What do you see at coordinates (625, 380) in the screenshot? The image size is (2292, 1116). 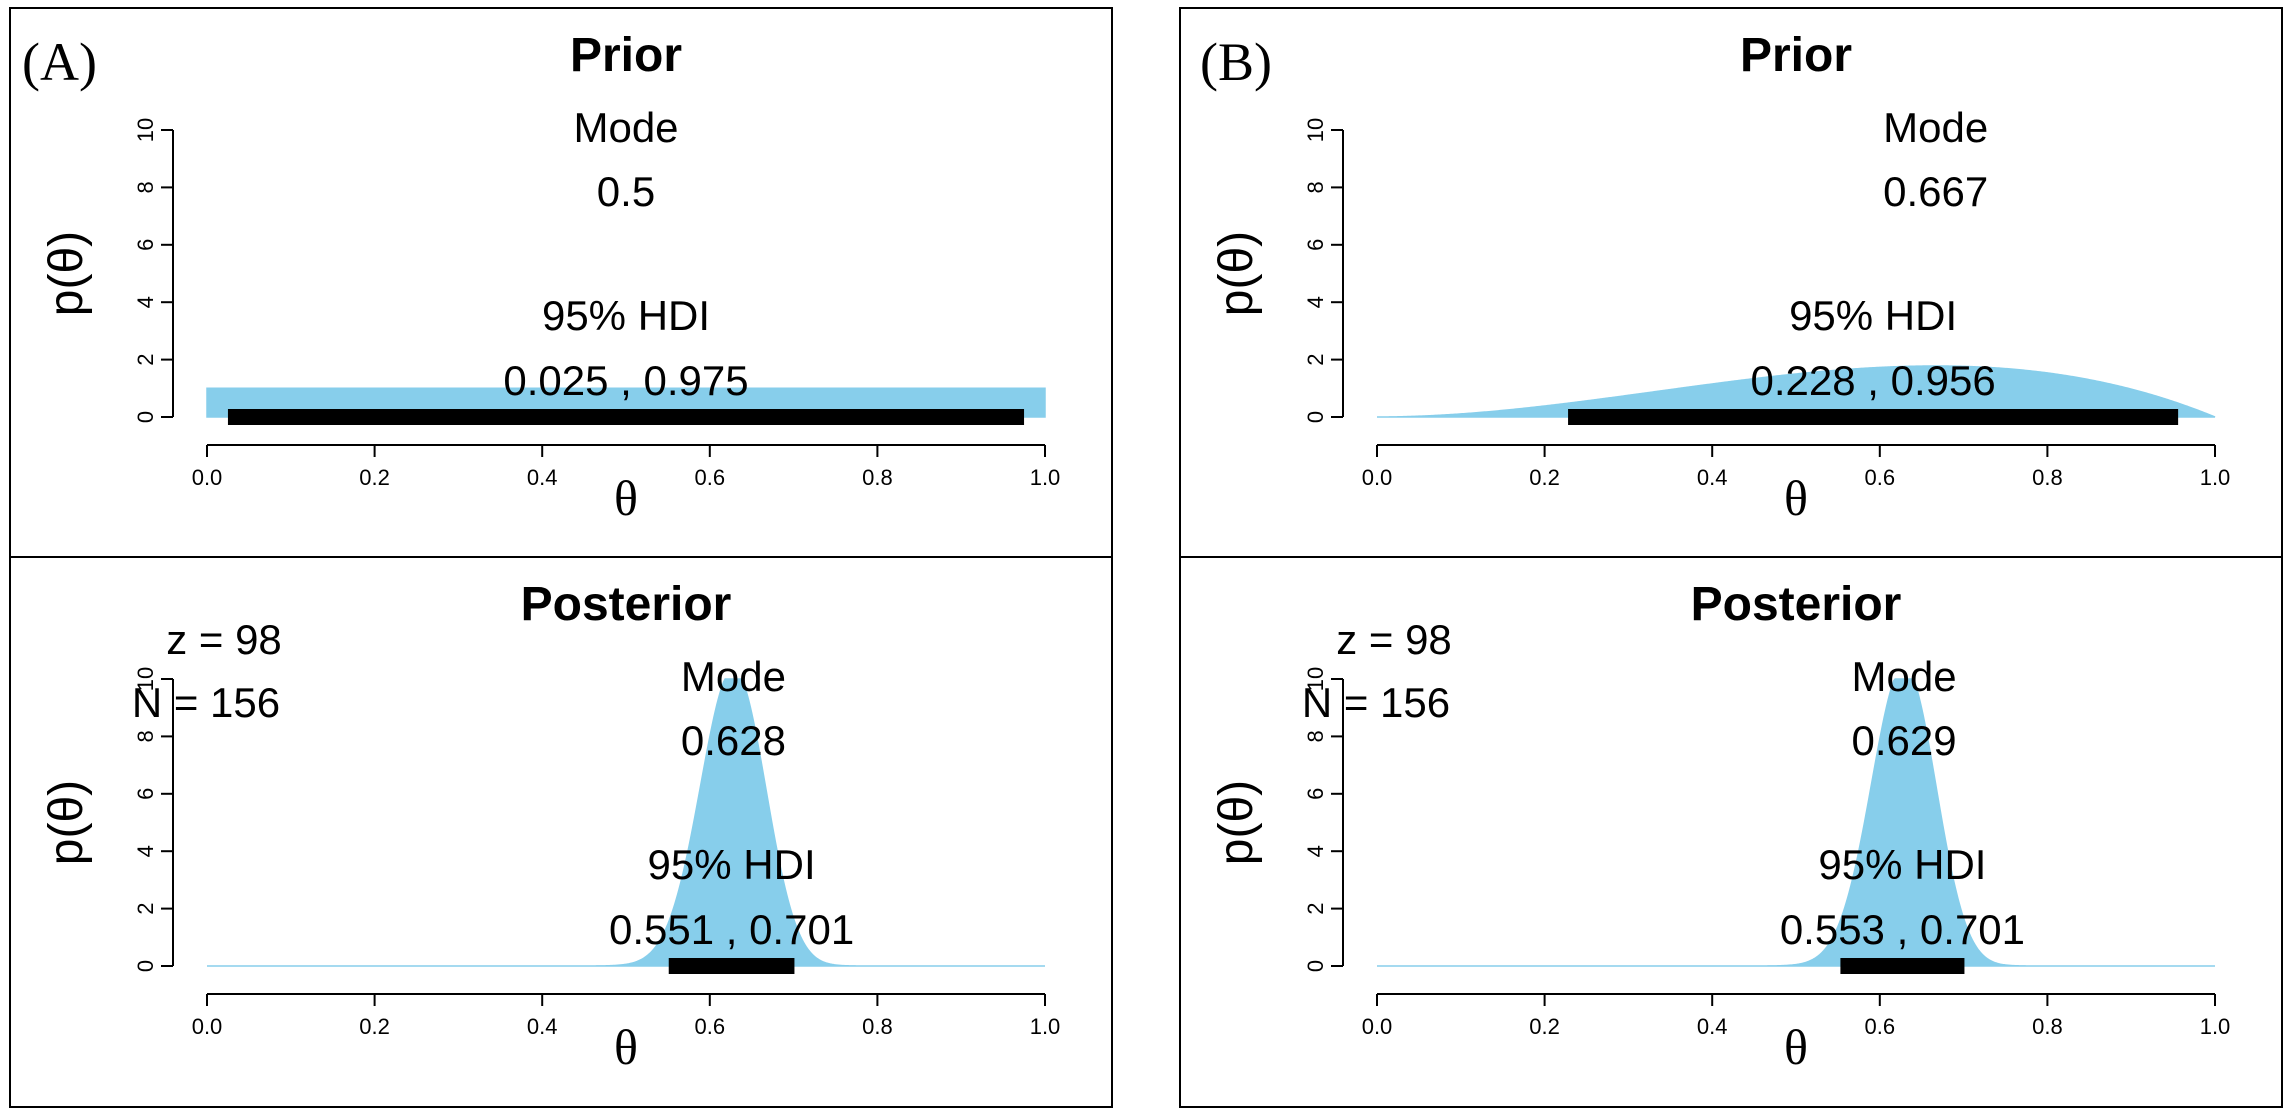 I see `hdi-limits: 0.025 , 0.975` at bounding box center [625, 380].